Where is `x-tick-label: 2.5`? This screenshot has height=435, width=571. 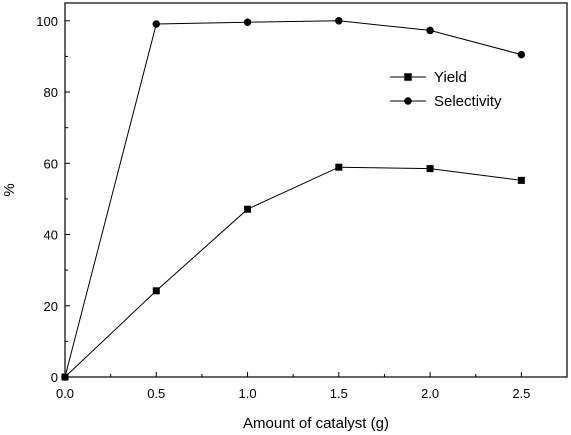 x-tick-label: 2.5 is located at coordinates (521, 393).